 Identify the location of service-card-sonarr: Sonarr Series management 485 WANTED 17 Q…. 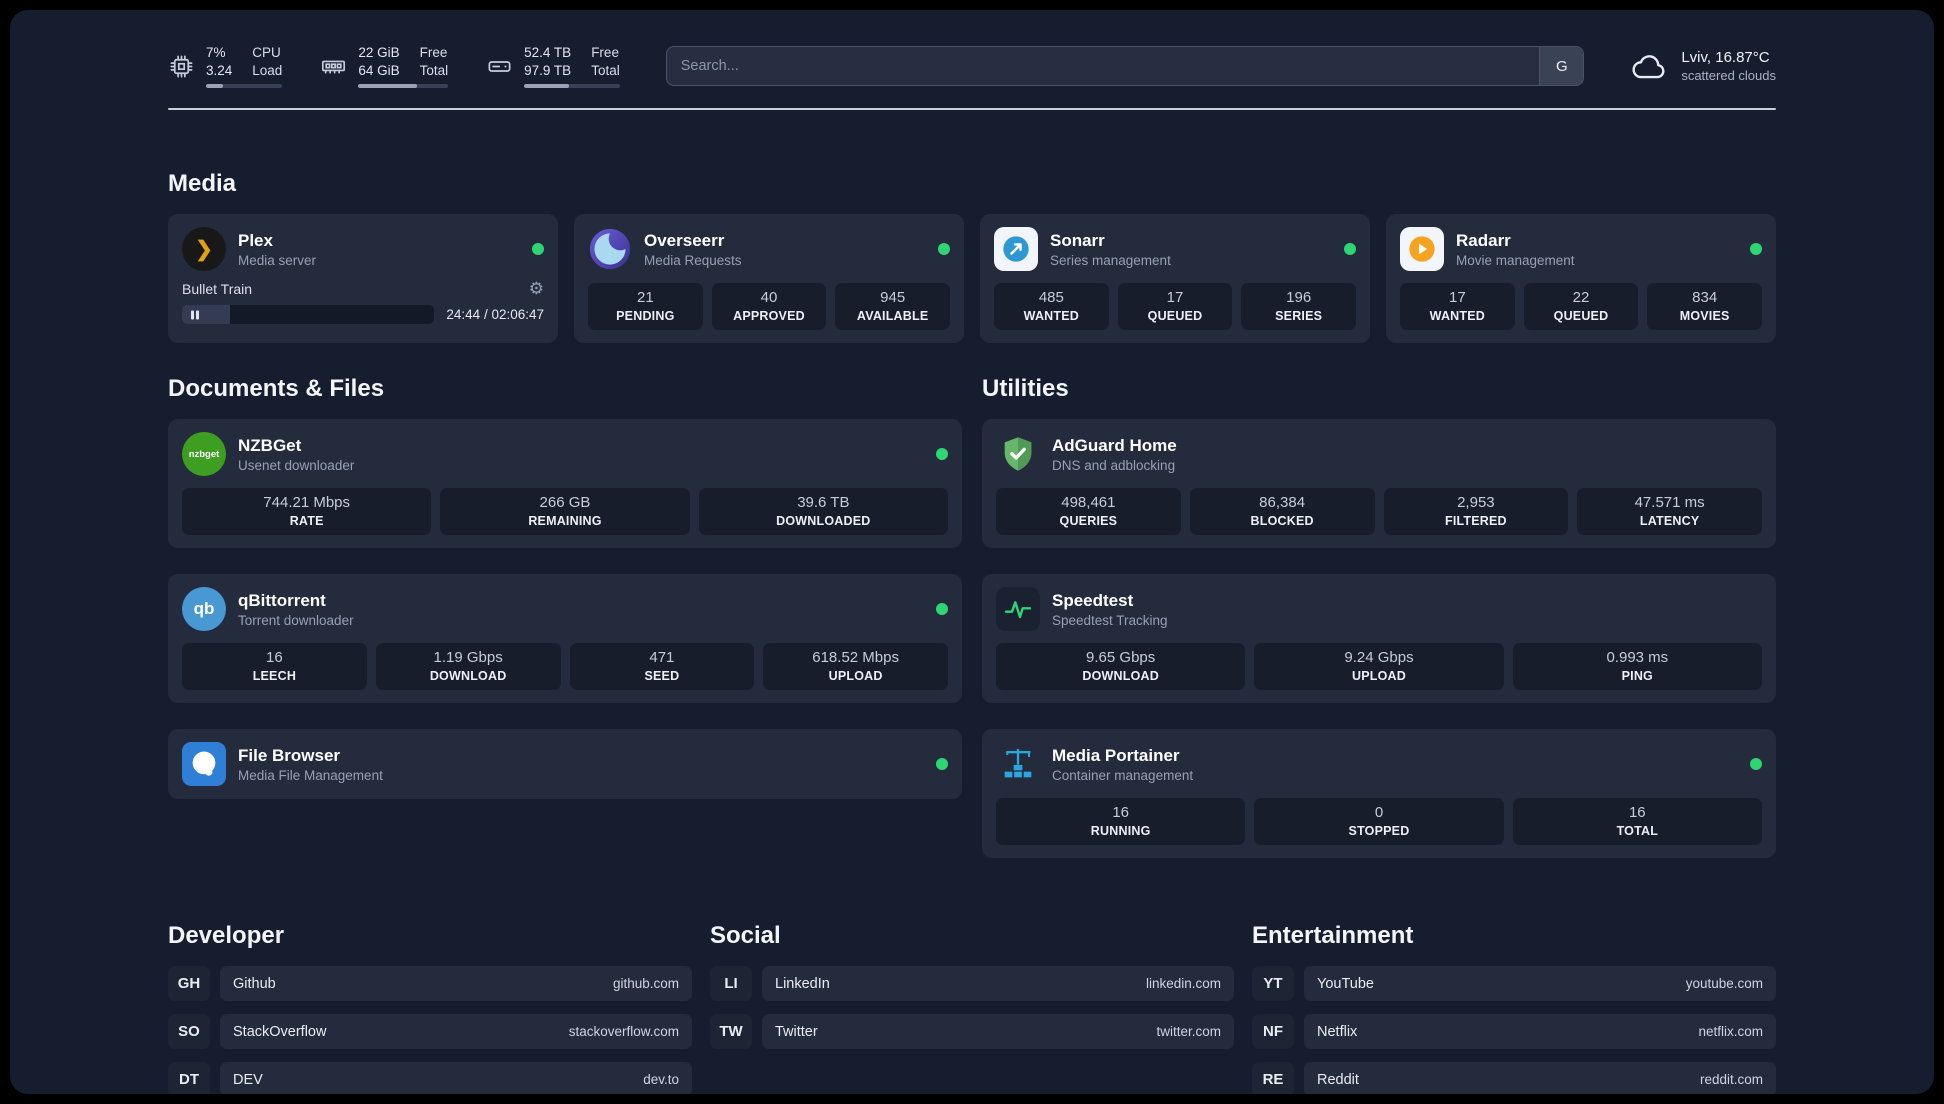
(1175, 279).